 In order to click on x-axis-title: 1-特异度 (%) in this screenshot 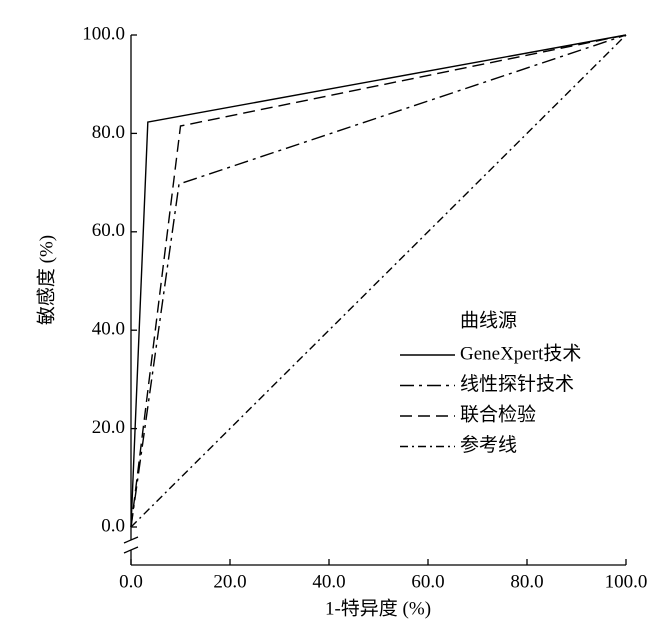, I will do `click(378, 608)`.